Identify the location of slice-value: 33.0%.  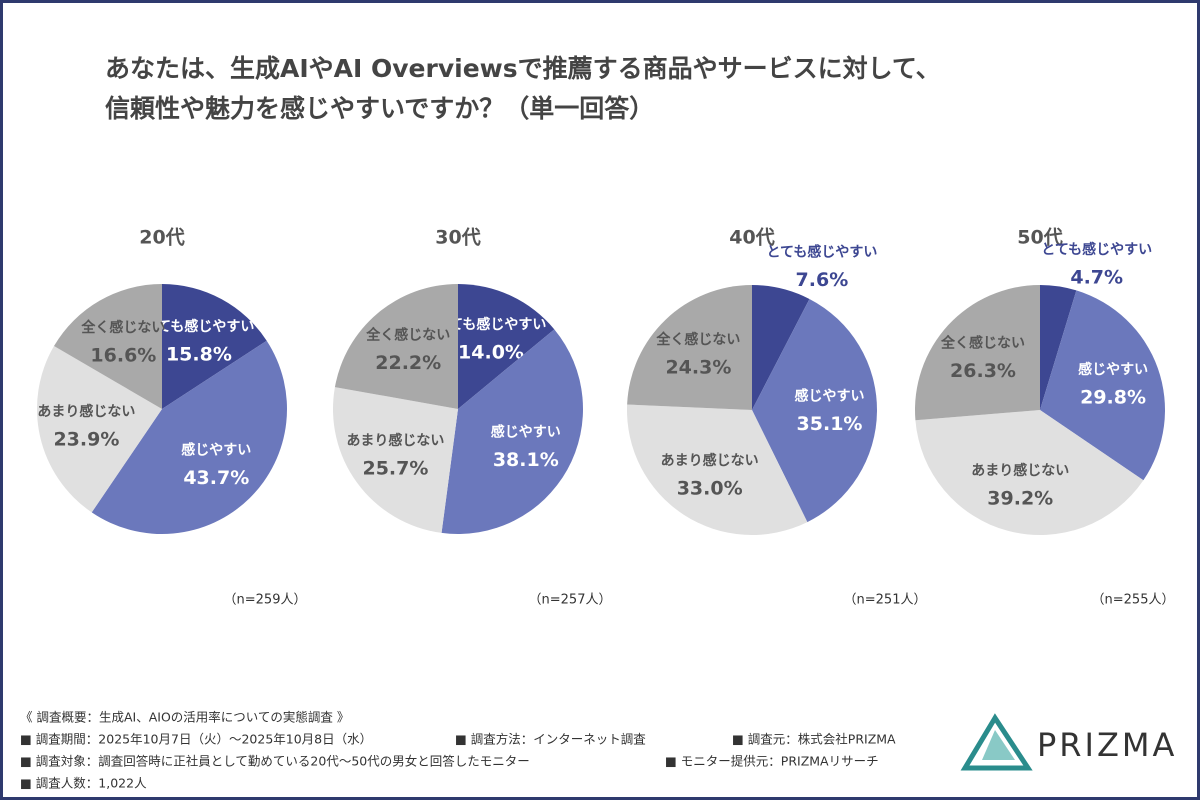
(710, 488).